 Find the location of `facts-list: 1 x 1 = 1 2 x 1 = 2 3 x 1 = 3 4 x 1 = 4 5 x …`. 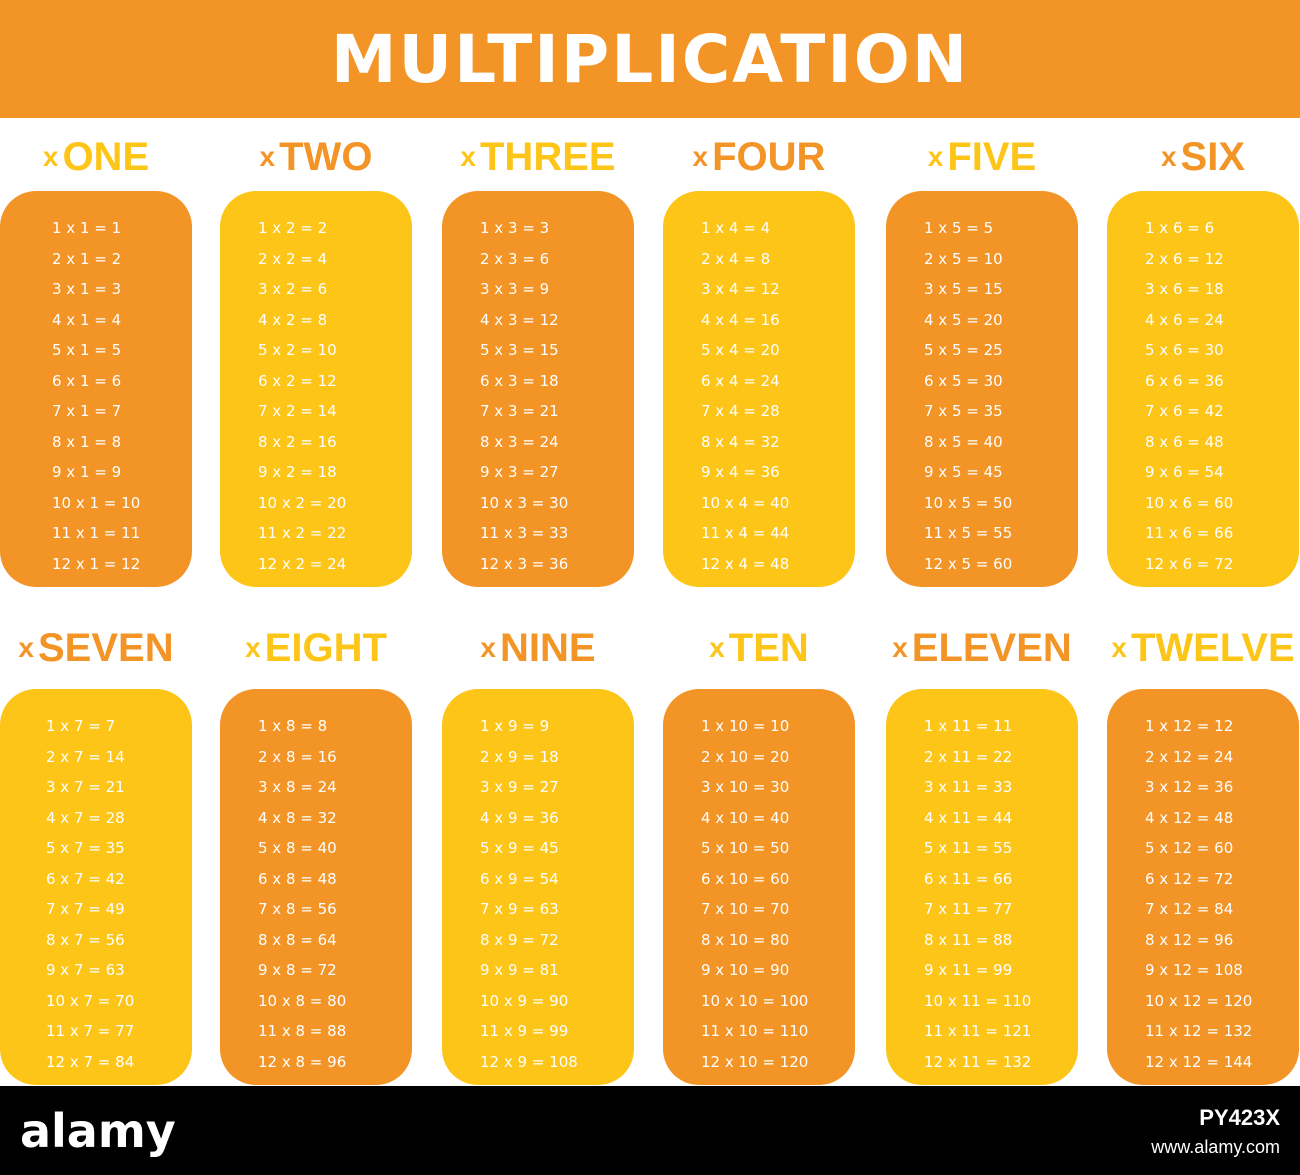

facts-list: 1 x 1 = 1 2 x 1 = 2 3 x 1 = 3 4 x 1 = 4 5 x … is located at coordinates (96, 396).